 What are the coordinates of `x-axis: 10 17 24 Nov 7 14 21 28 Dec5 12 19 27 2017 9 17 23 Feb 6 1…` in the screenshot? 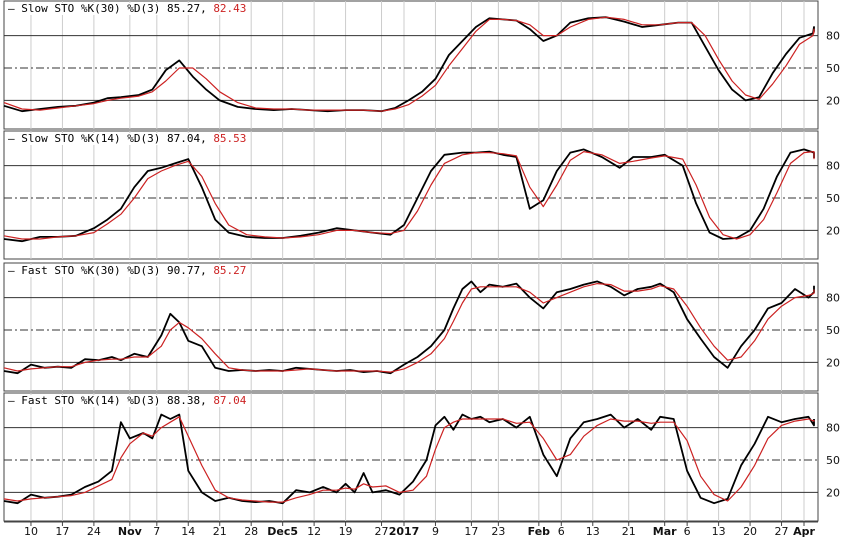 It's located at (411, 529).